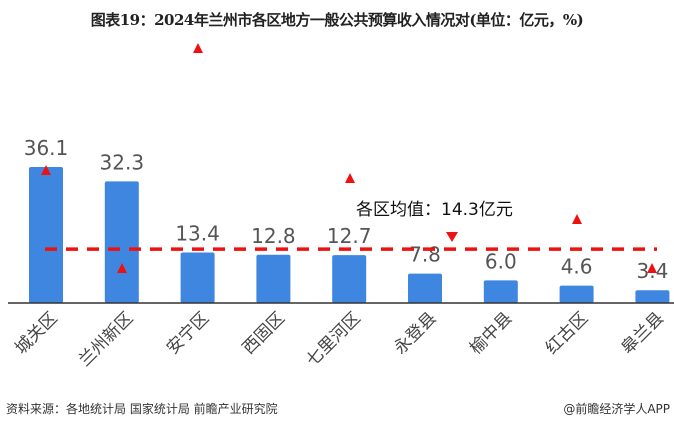 The height and width of the screenshot is (430, 674). I want to click on data-label: 12.8, so click(273, 236).